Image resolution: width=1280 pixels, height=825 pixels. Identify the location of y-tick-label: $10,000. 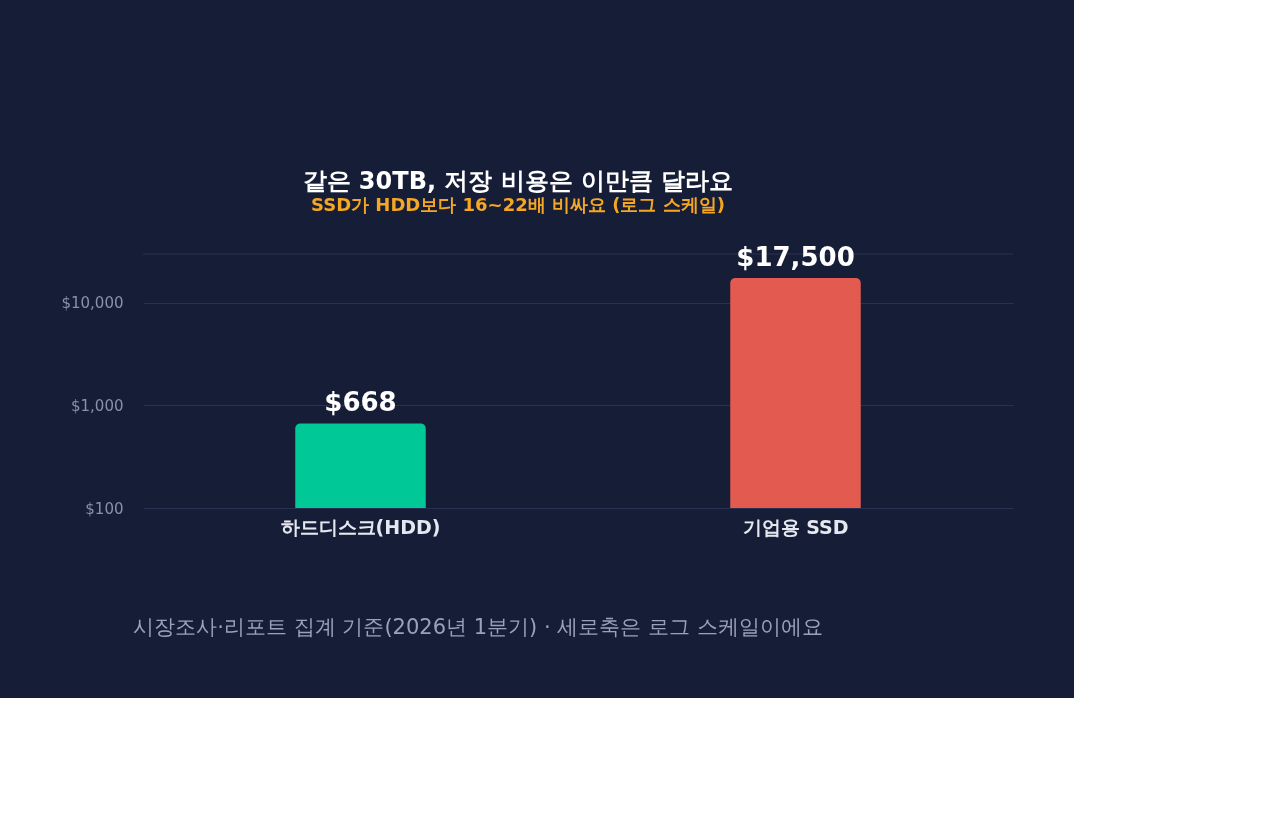
(92, 303).